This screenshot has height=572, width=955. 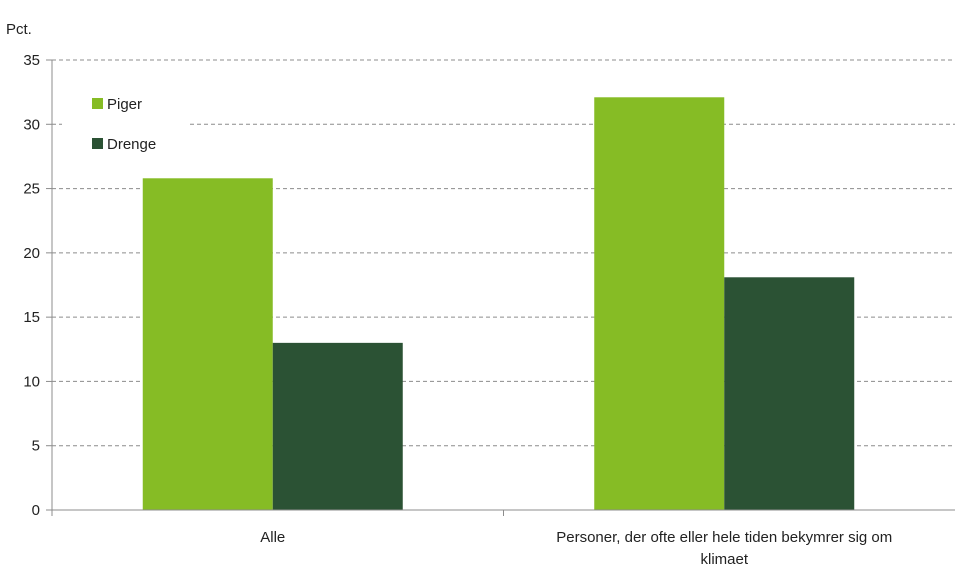 I want to click on legend-label-piger: Piger, so click(x=124, y=104).